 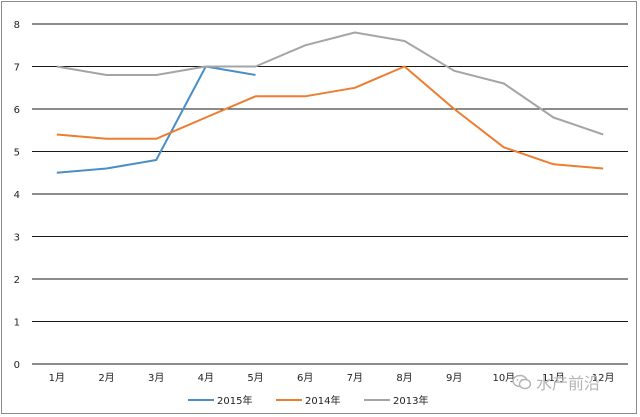 What do you see at coordinates (17, 365) in the screenshot?
I see `y-tick-label: 0` at bounding box center [17, 365].